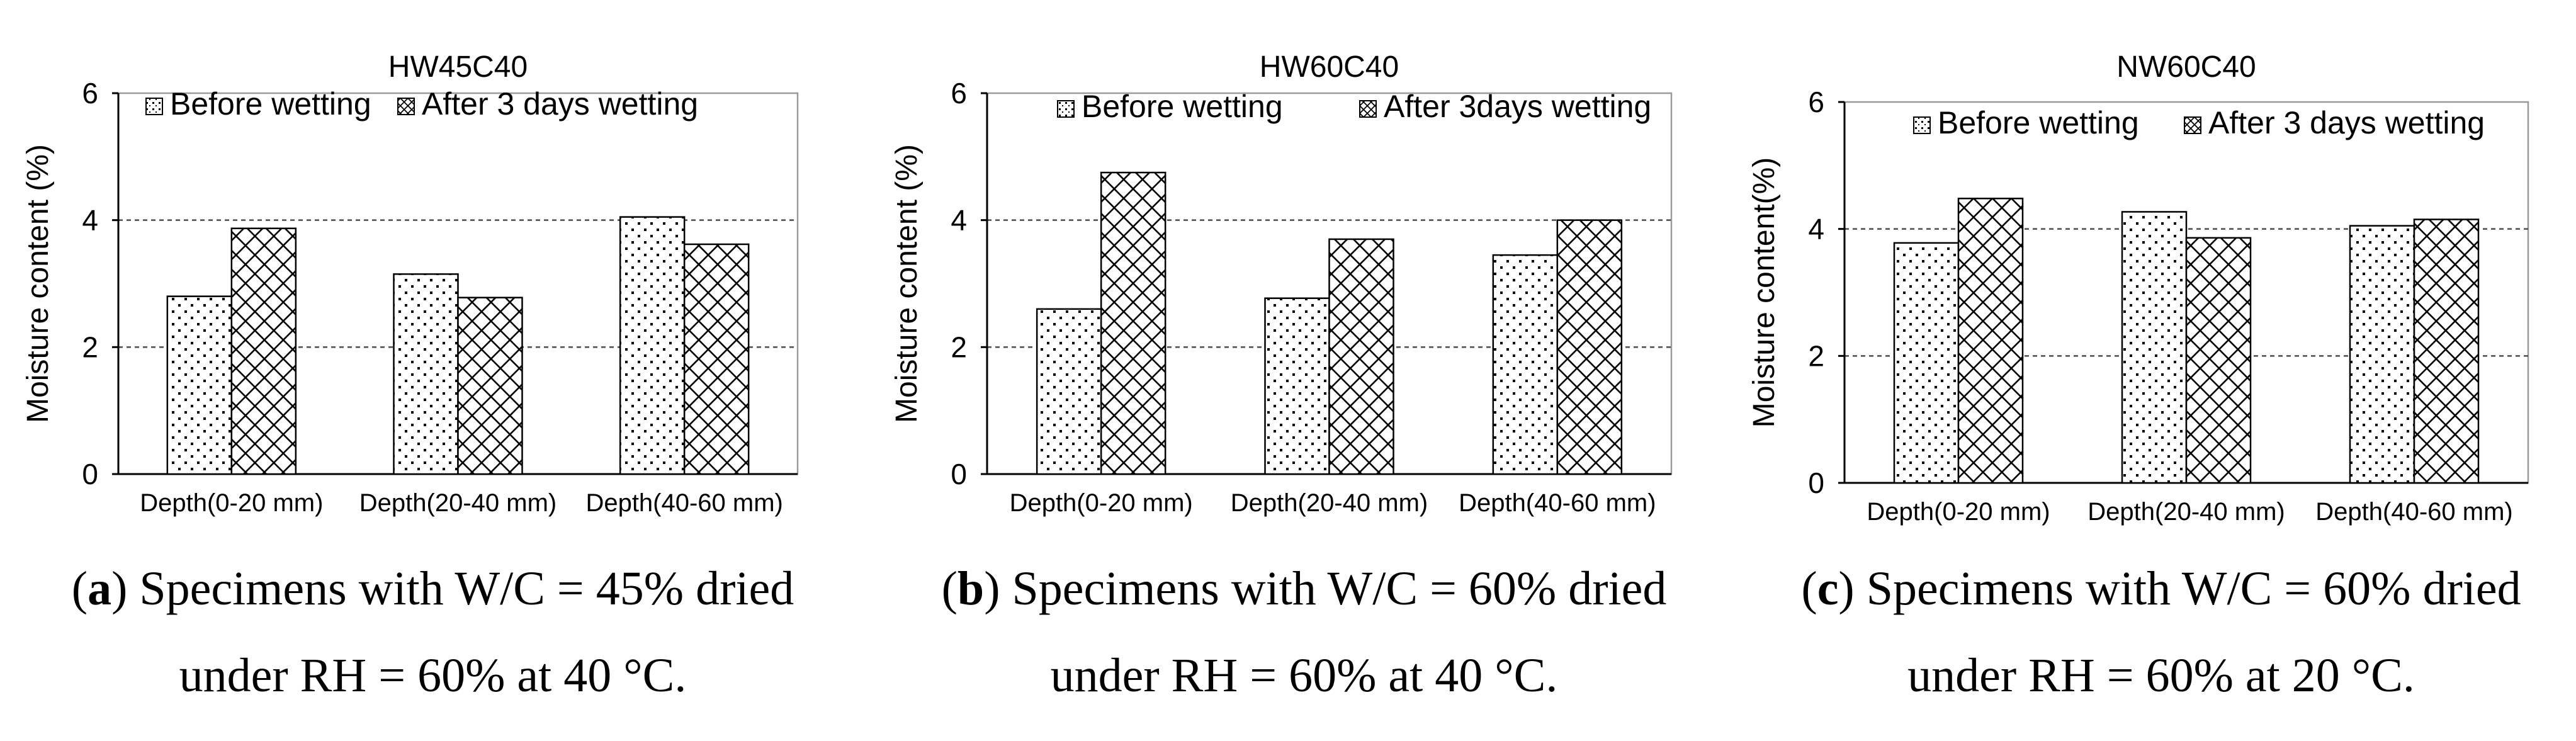  I want to click on caption-label: a, so click(99, 588).